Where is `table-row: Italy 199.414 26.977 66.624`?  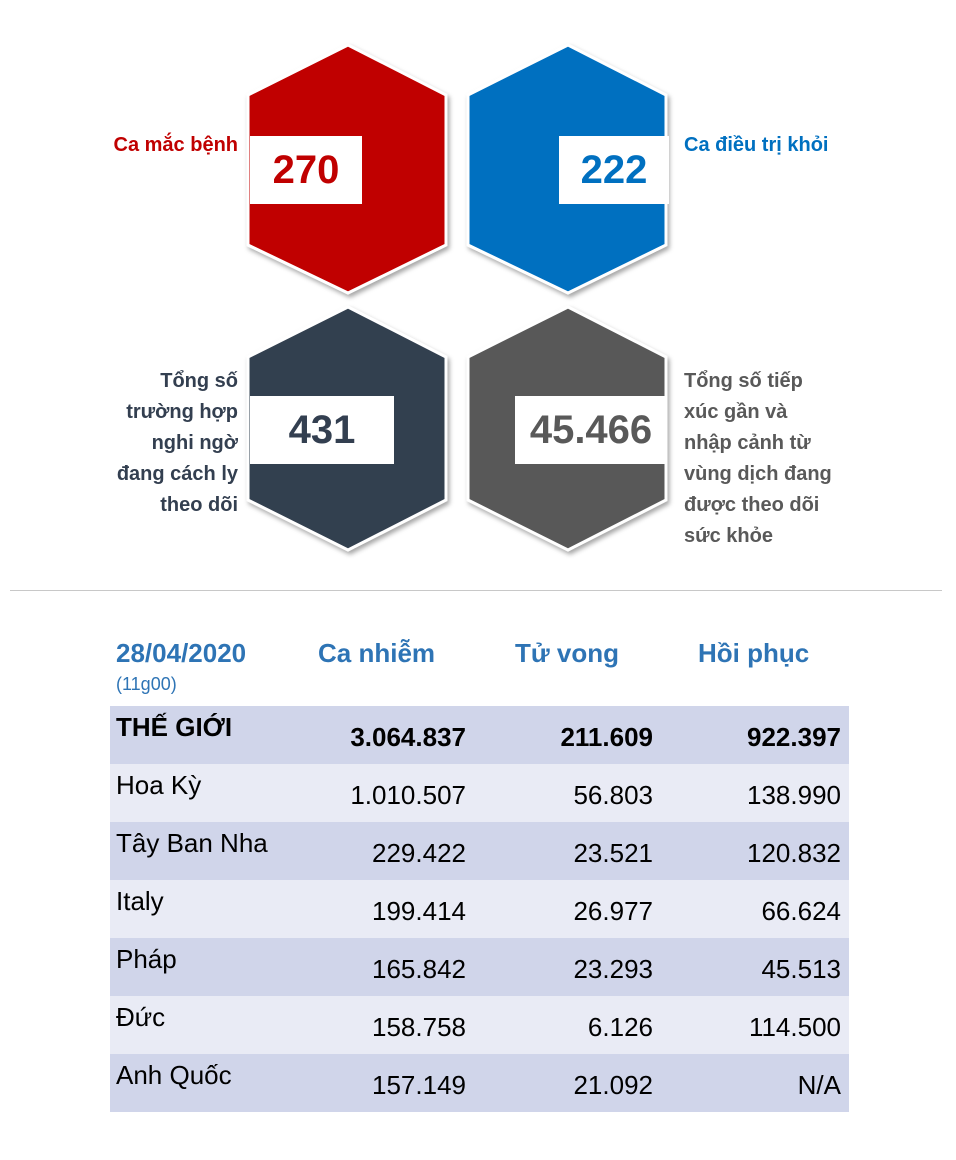 table-row: Italy 199.414 26.977 66.624 is located at coordinates (479, 909).